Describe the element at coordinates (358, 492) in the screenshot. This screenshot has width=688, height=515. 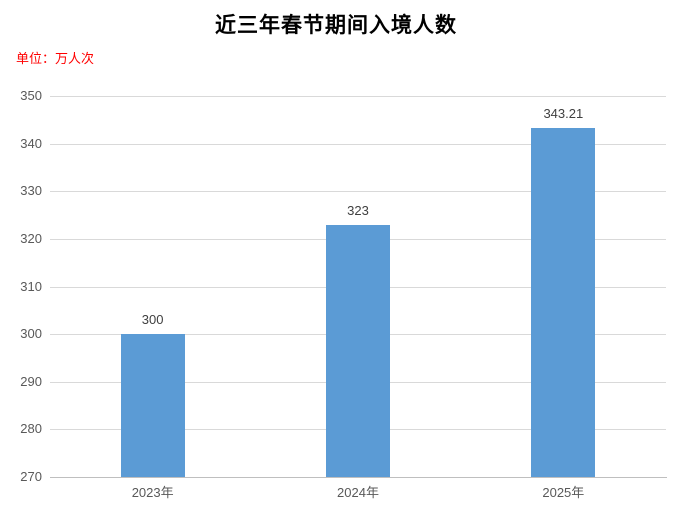
I see `x-axis-category-label: 2024年` at that location.